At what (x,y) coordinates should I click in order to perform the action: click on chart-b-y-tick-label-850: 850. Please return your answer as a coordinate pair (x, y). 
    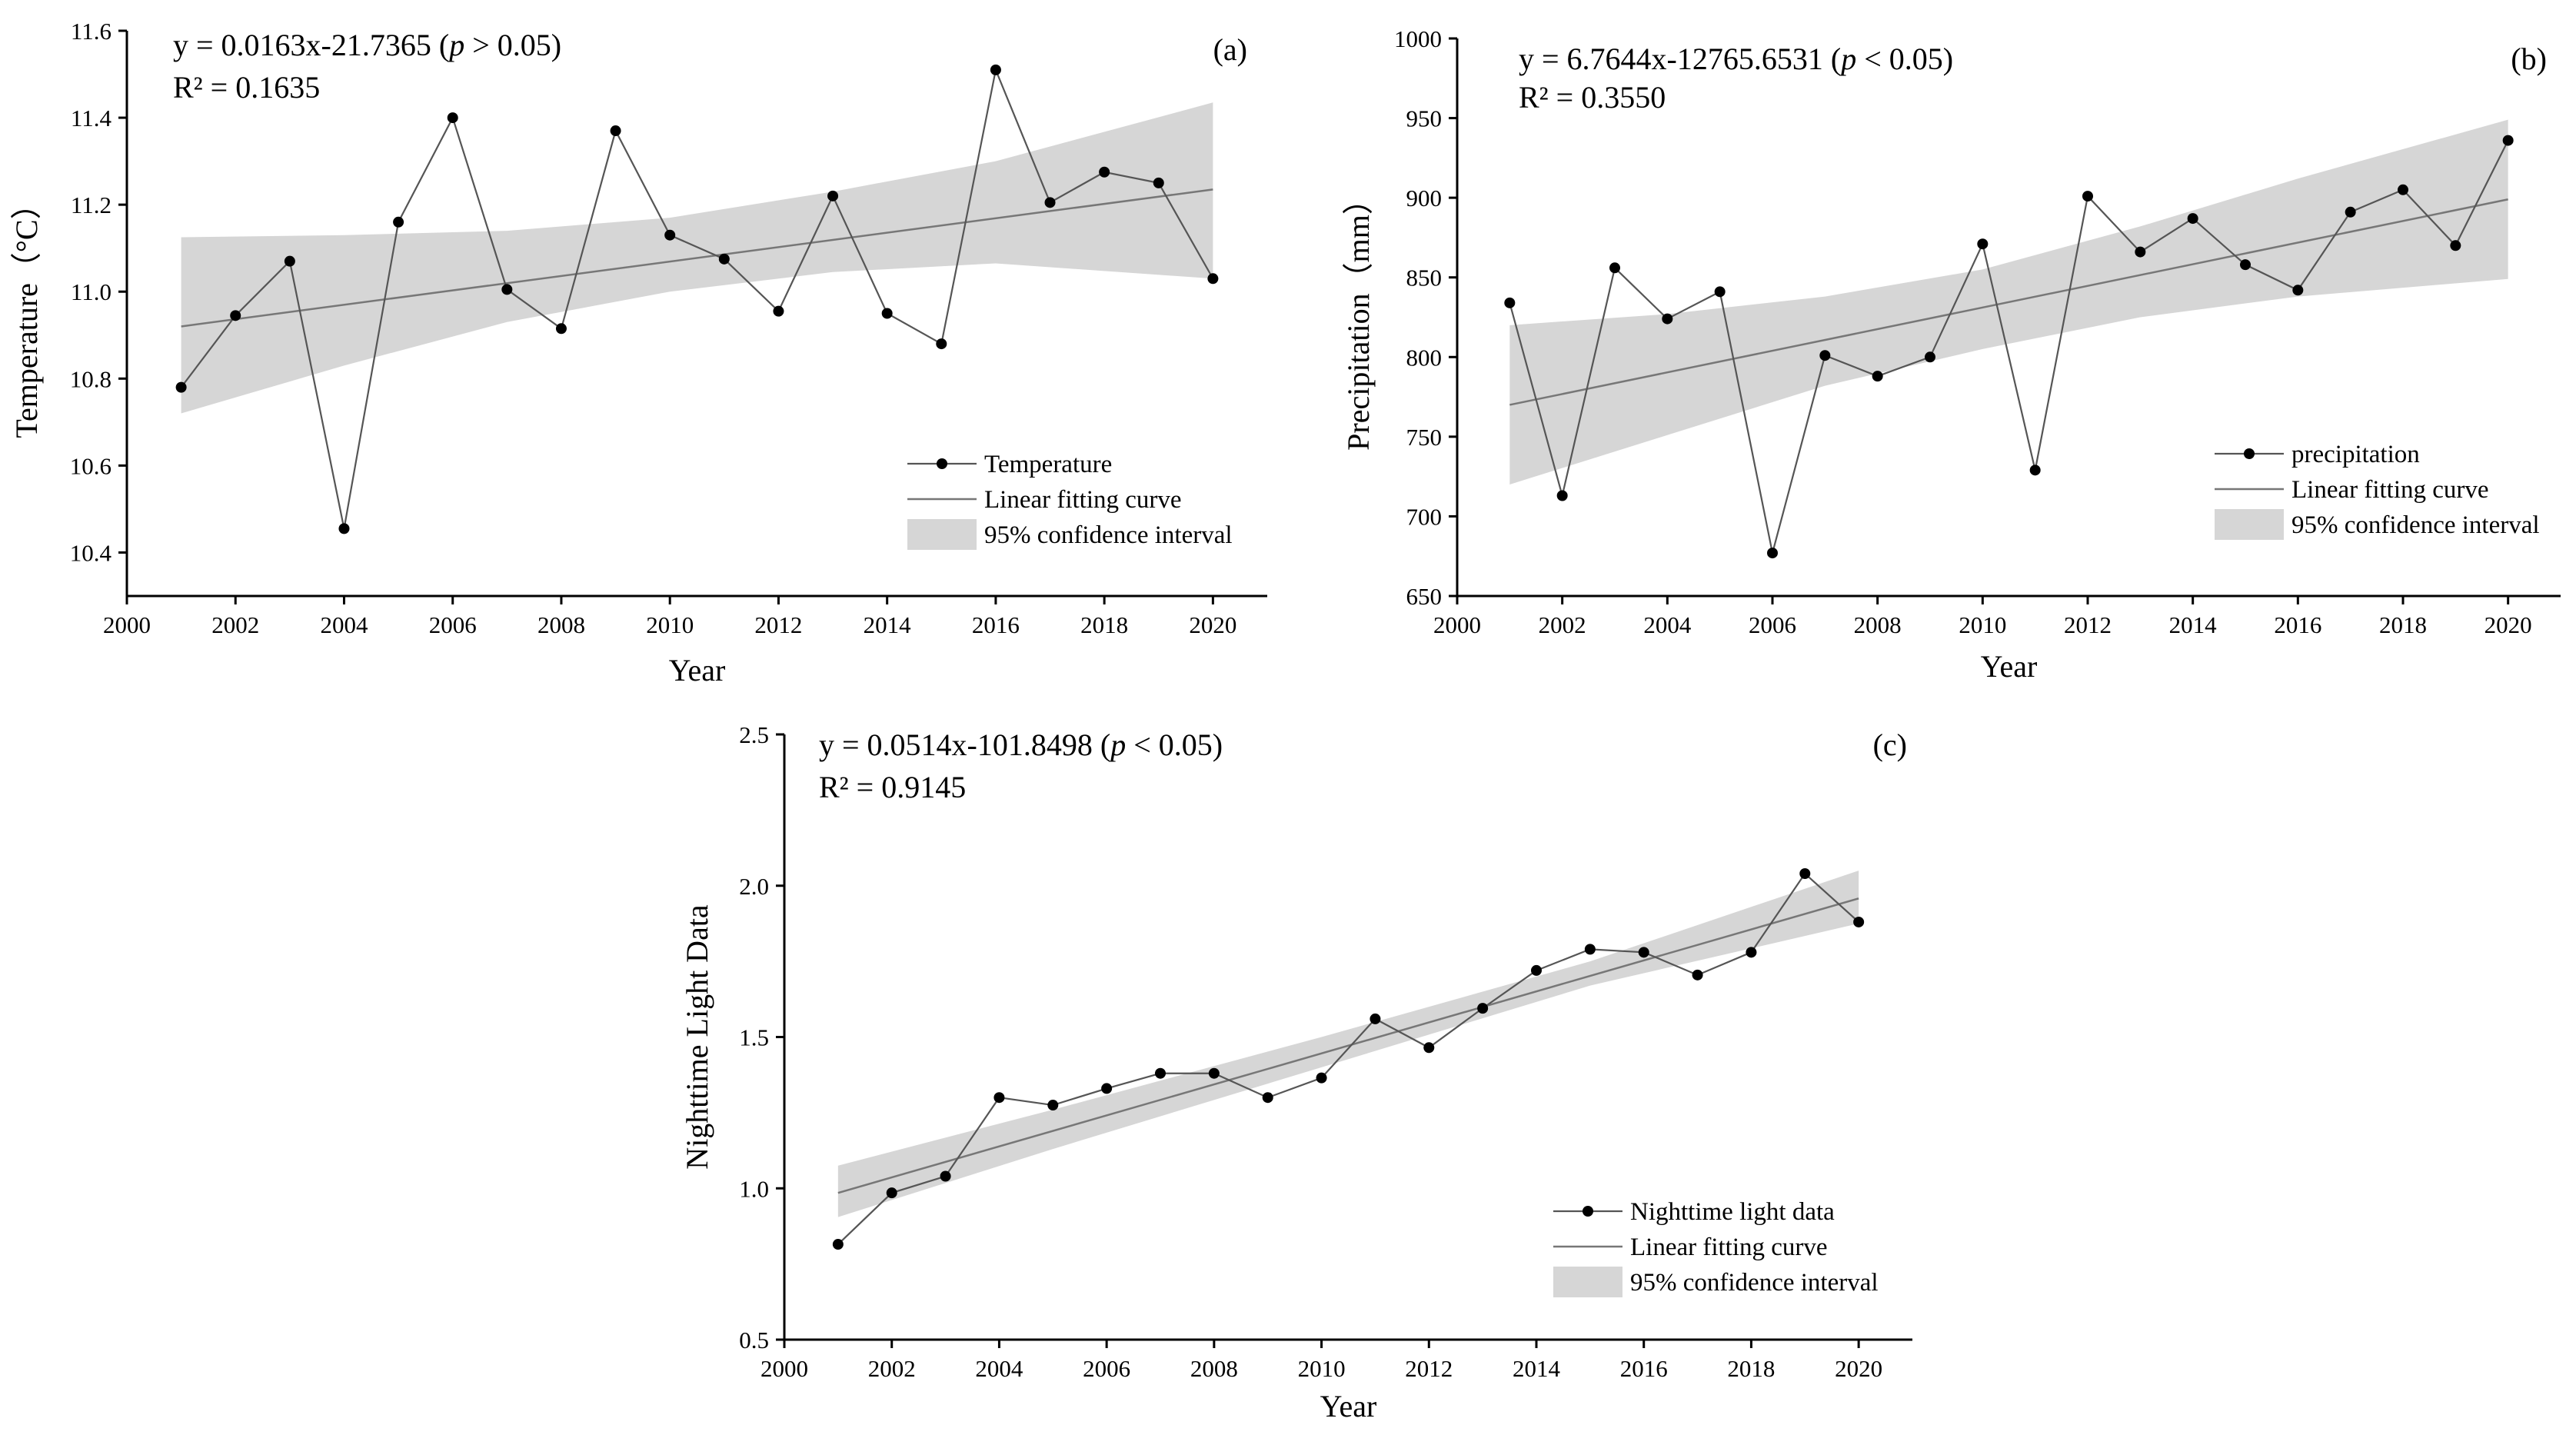
    Looking at the image, I should click on (1424, 278).